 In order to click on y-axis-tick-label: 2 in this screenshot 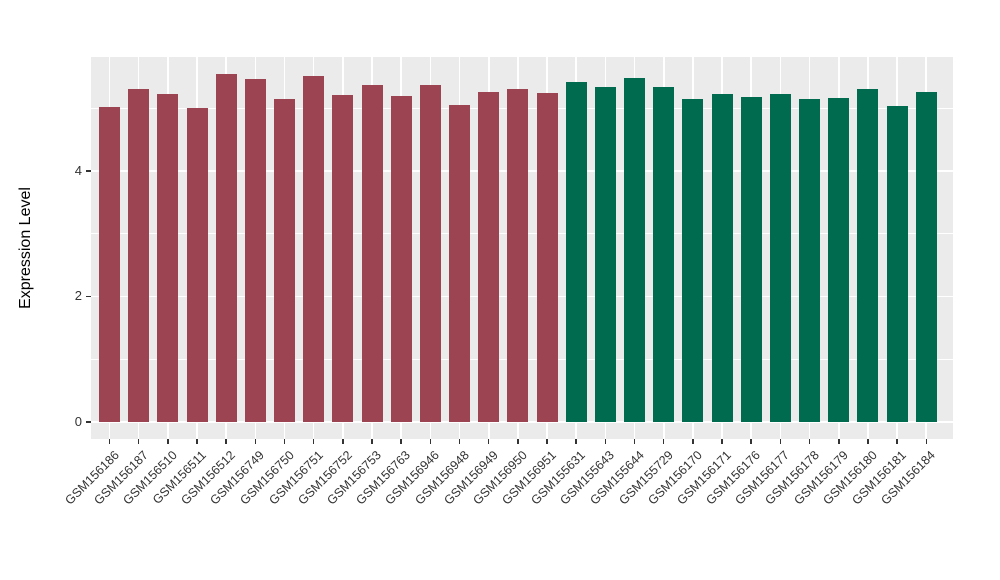, I will do `click(78, 296)`.